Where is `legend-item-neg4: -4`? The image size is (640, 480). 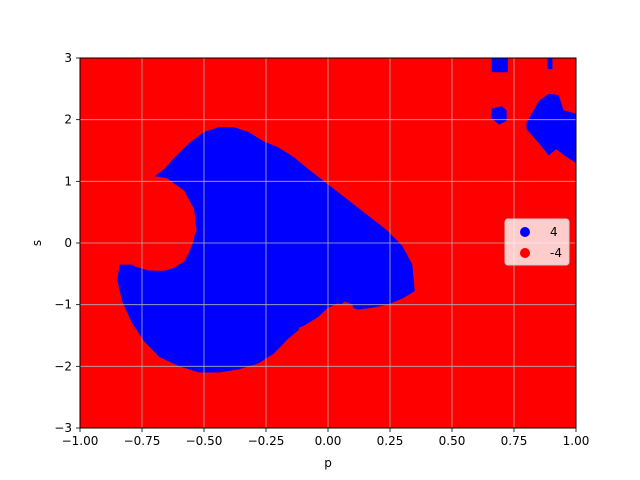 legend-item-neg4: -4 is located at coordinates (541, 253).